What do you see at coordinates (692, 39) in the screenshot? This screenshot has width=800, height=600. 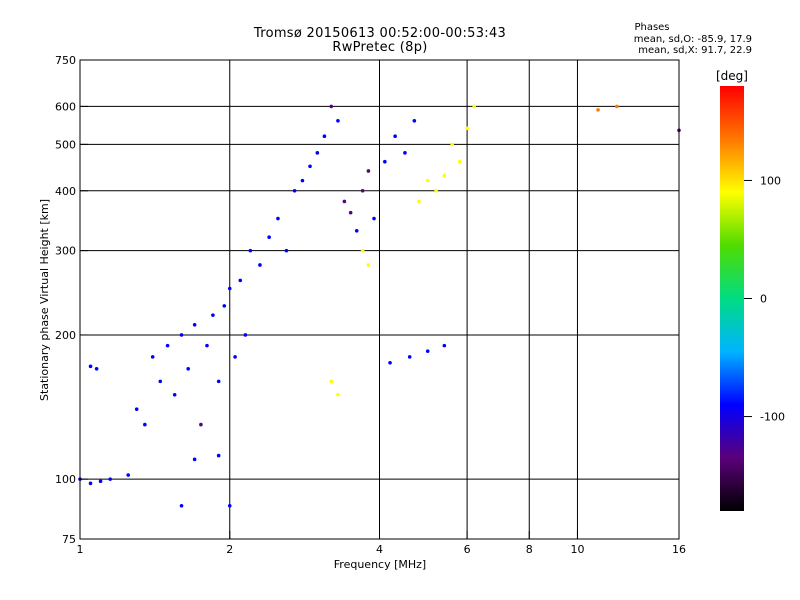 I see `phase-o-stats: mean, sd,O: -85.9, 17.9` at bounding box center [692, 39].